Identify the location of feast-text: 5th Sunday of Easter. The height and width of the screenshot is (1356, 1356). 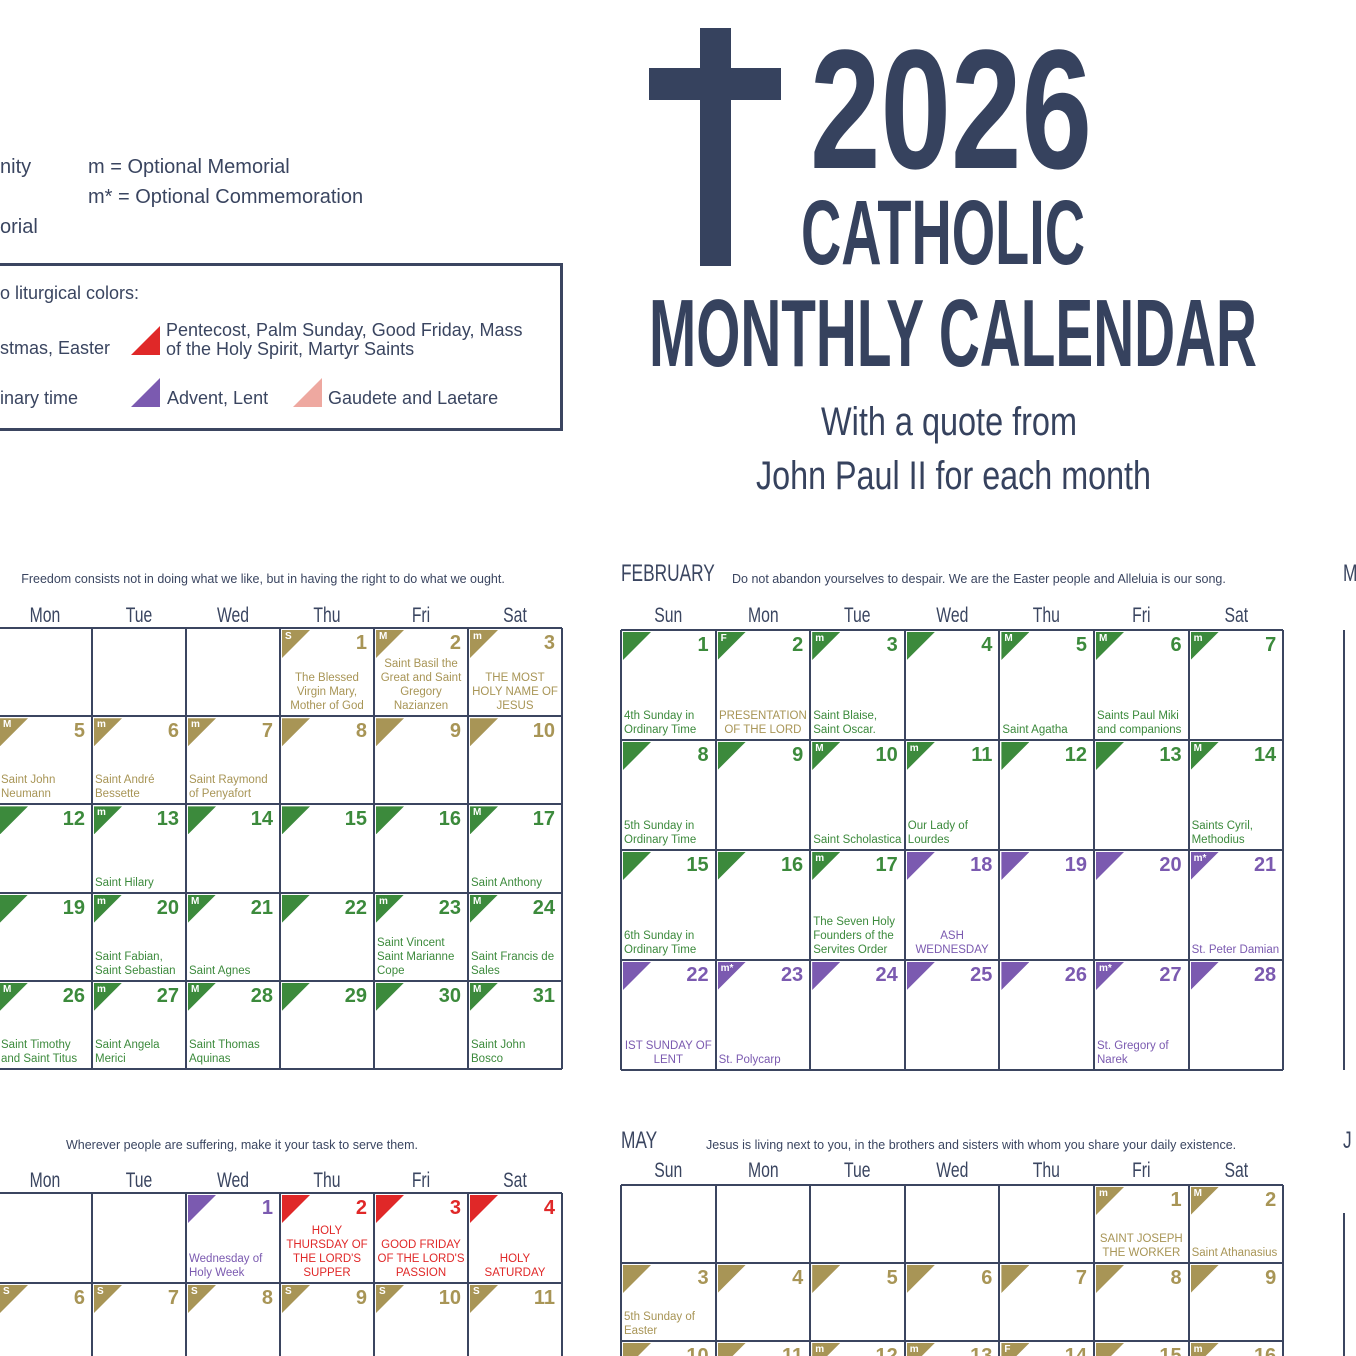
(659, 1324).